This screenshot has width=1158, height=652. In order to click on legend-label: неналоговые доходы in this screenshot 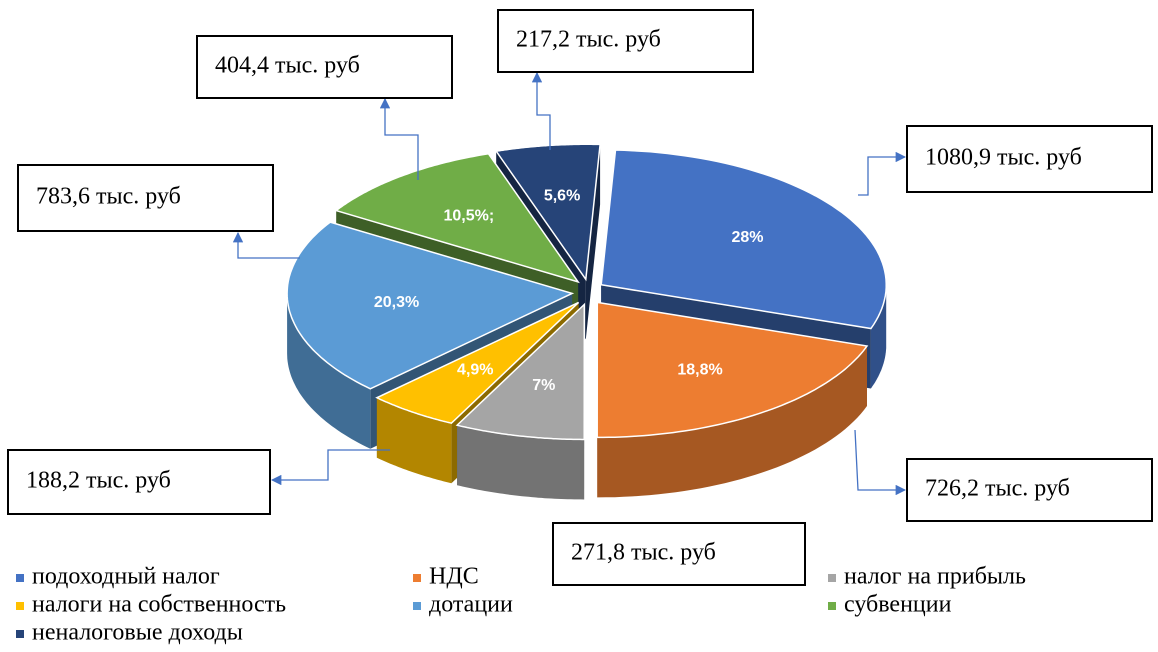, I will do `click(137, 633)`.